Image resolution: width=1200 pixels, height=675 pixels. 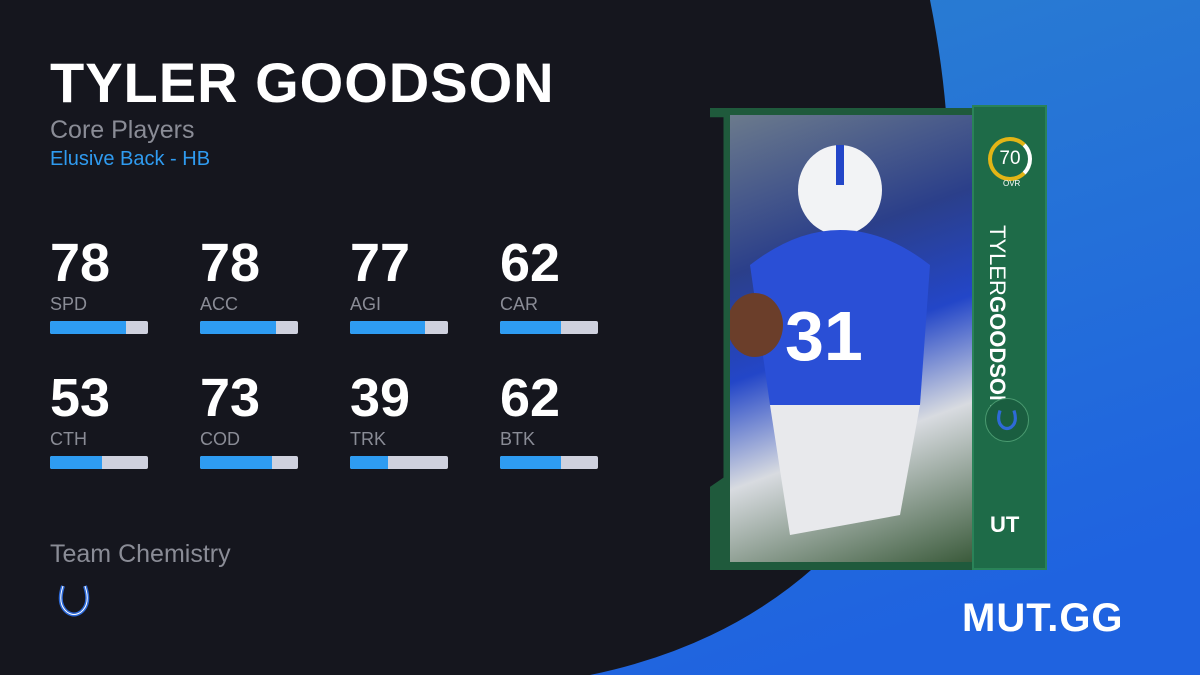 I want to click on card-team-badge, so click(x=1007, y=420).